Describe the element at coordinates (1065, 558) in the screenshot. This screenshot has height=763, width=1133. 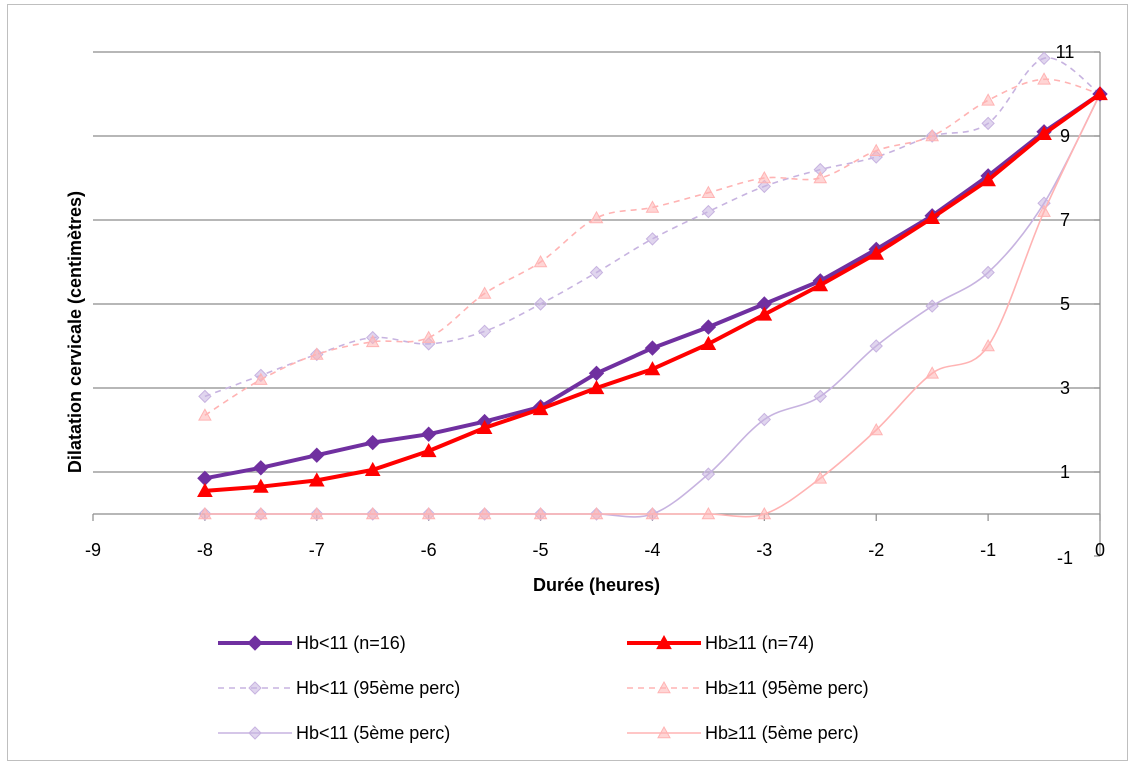
I see `y-tick-label: -1` at that location.